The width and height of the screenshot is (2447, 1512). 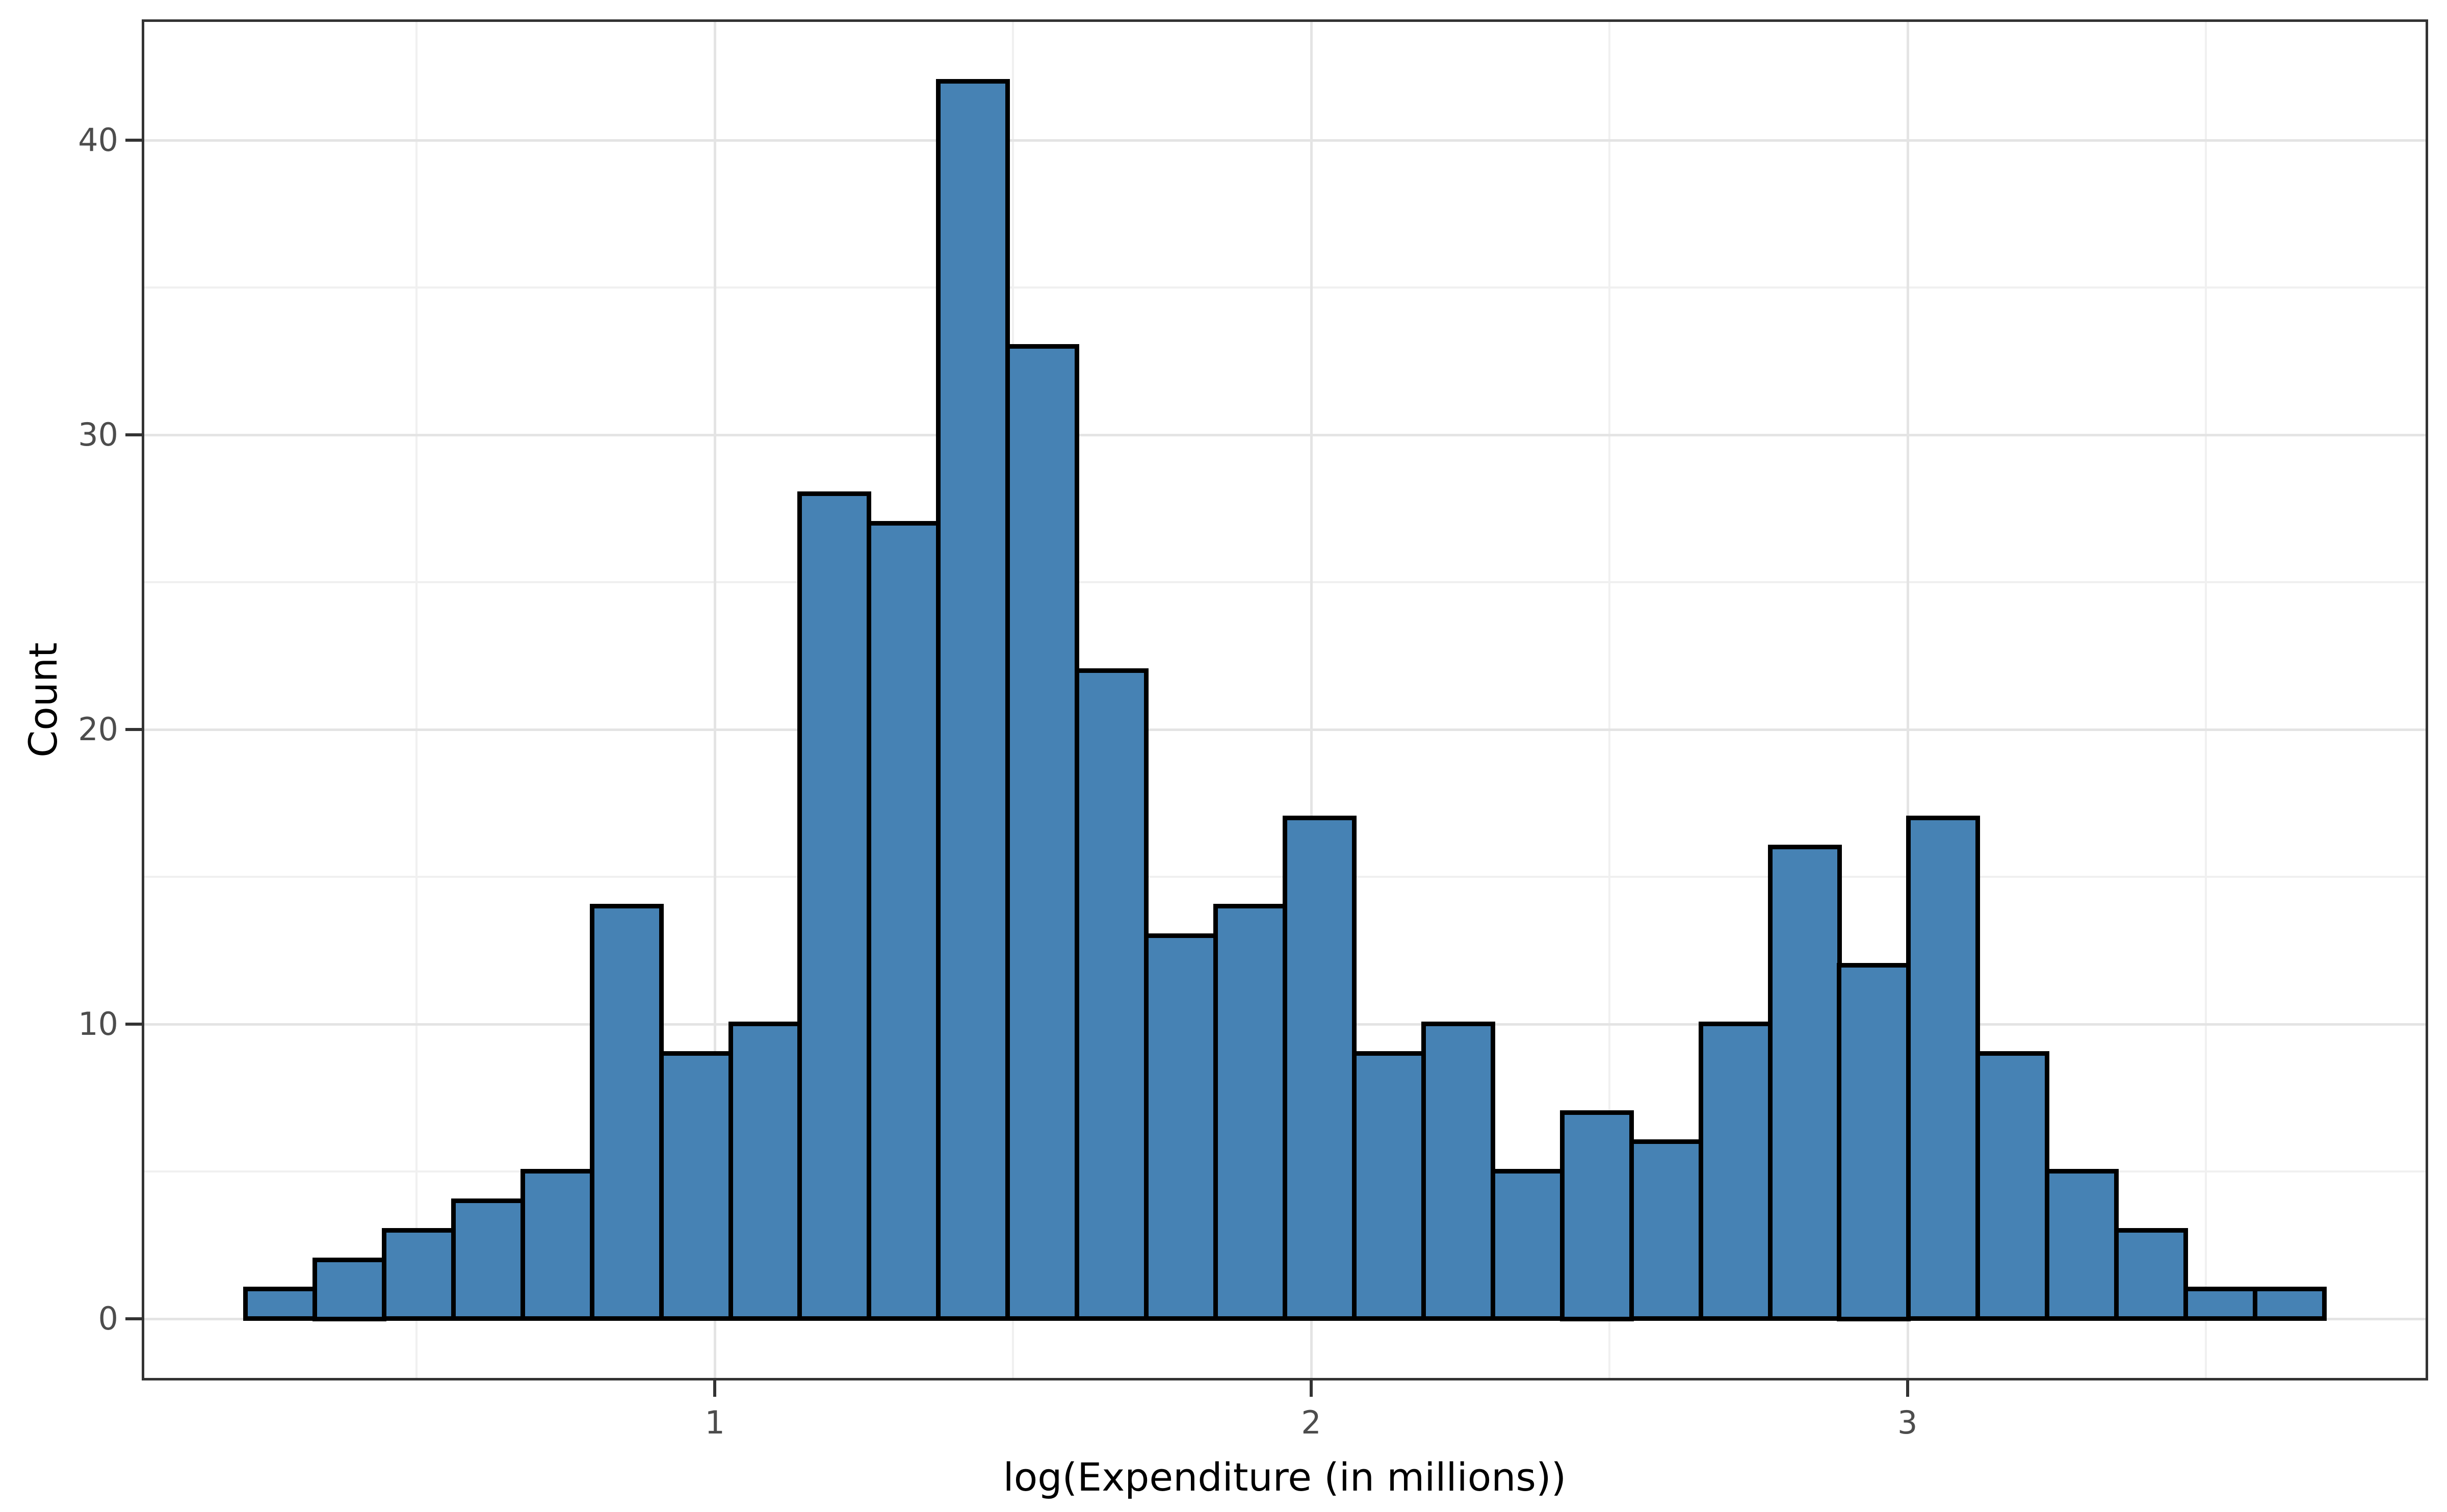 I want to click on x-tick-label: 3, so click(x=1907, y=1422).